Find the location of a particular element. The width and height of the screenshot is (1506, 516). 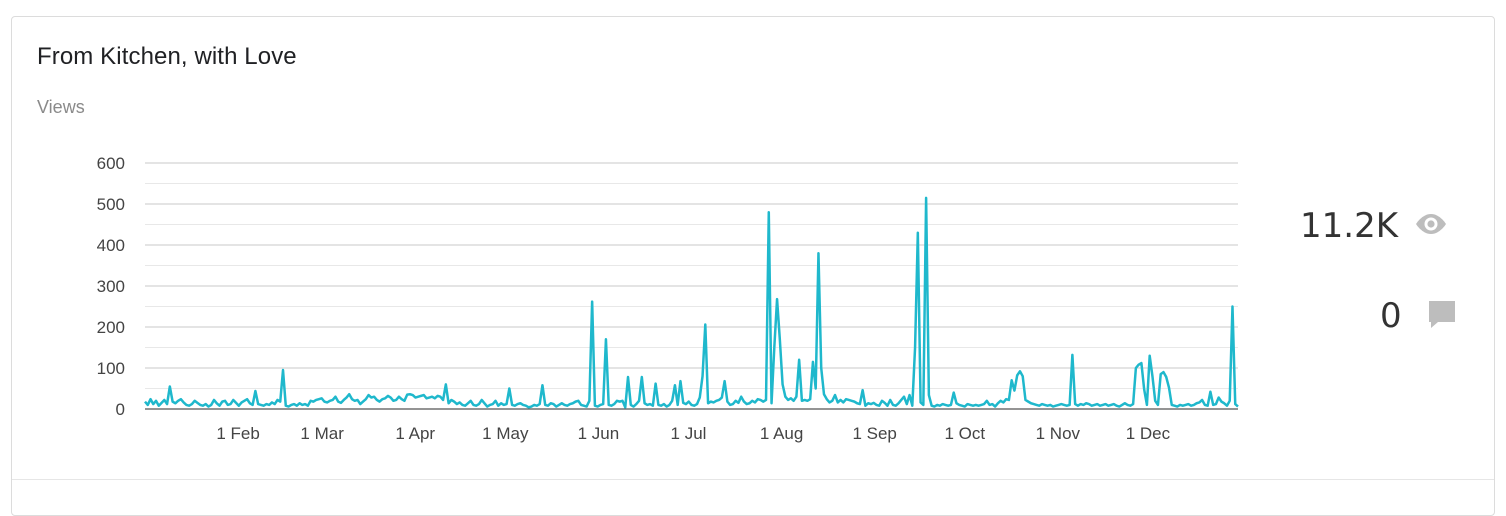

x-tick-label: 1 Sep is located at coordinates (874, 433).